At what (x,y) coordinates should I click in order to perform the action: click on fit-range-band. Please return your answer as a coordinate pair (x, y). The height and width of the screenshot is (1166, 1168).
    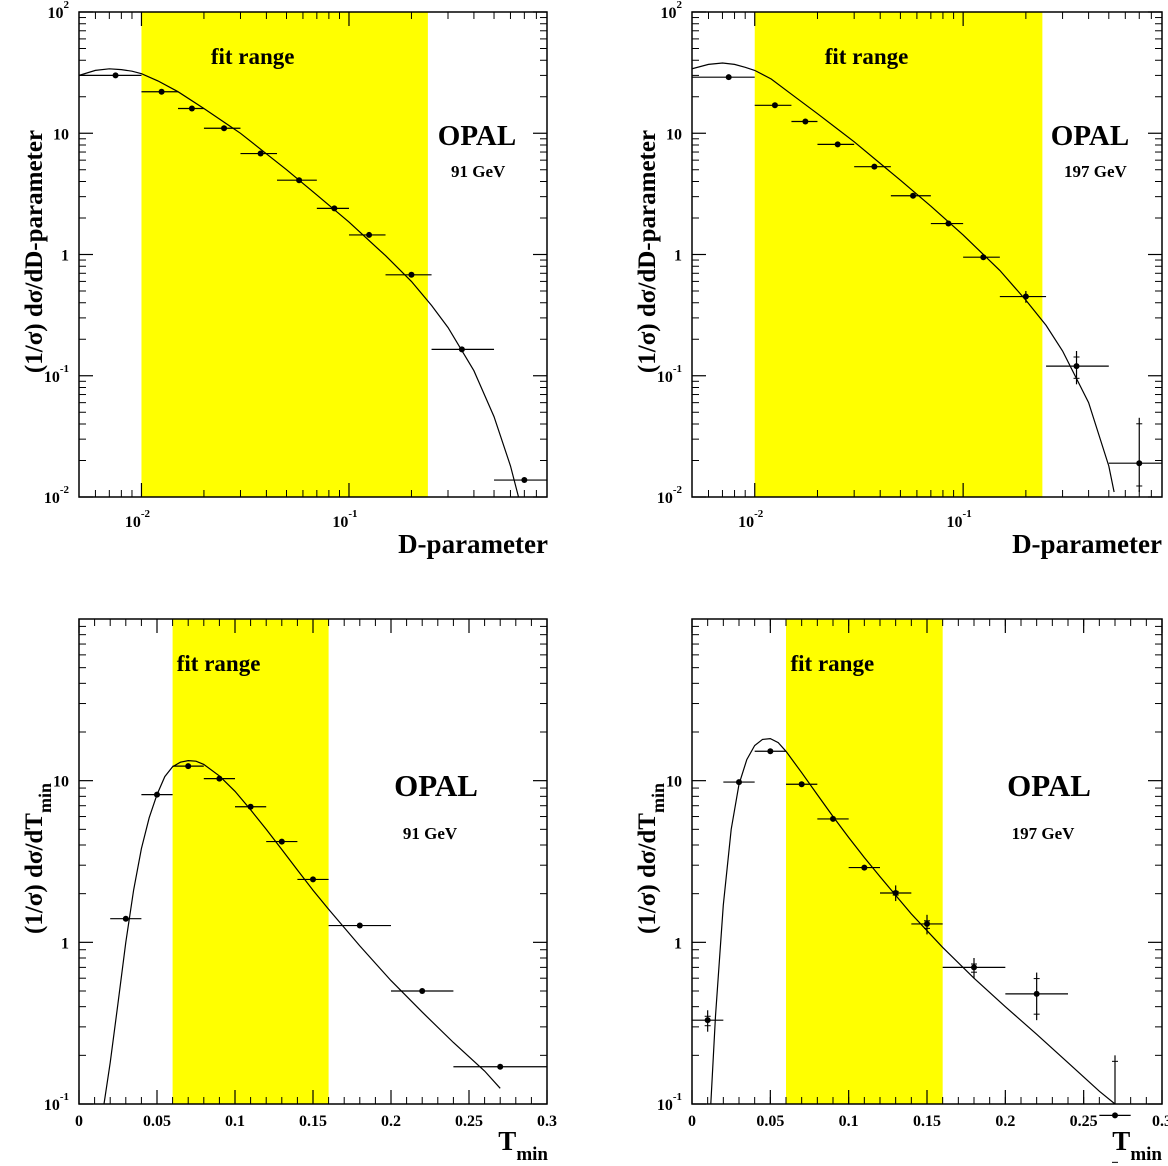
    Looking at the image, I should click on (898, 254).